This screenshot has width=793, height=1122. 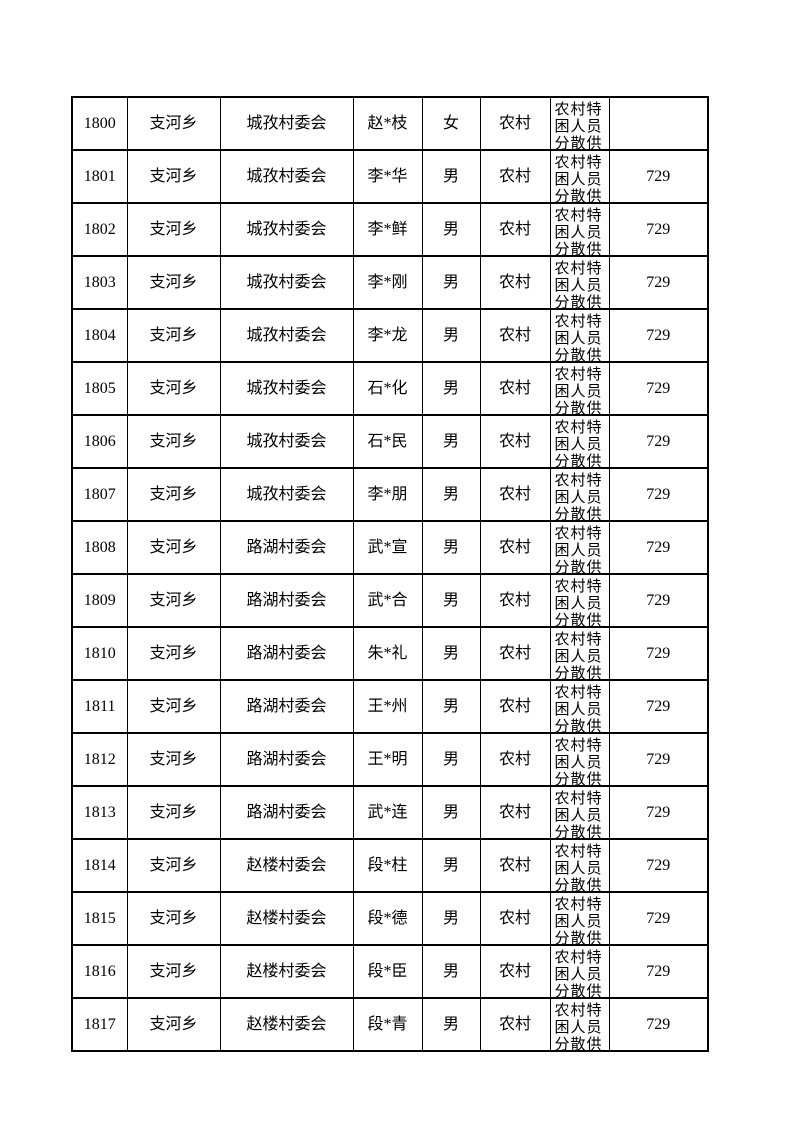 I want to click on cell-person-name: 朱*礼, so click(x=387, y=653).